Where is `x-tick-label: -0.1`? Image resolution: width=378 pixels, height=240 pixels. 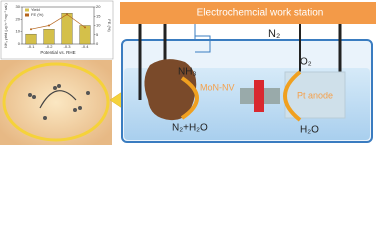
x-tick-label: -0.1 is located at coordinates (32, 46).